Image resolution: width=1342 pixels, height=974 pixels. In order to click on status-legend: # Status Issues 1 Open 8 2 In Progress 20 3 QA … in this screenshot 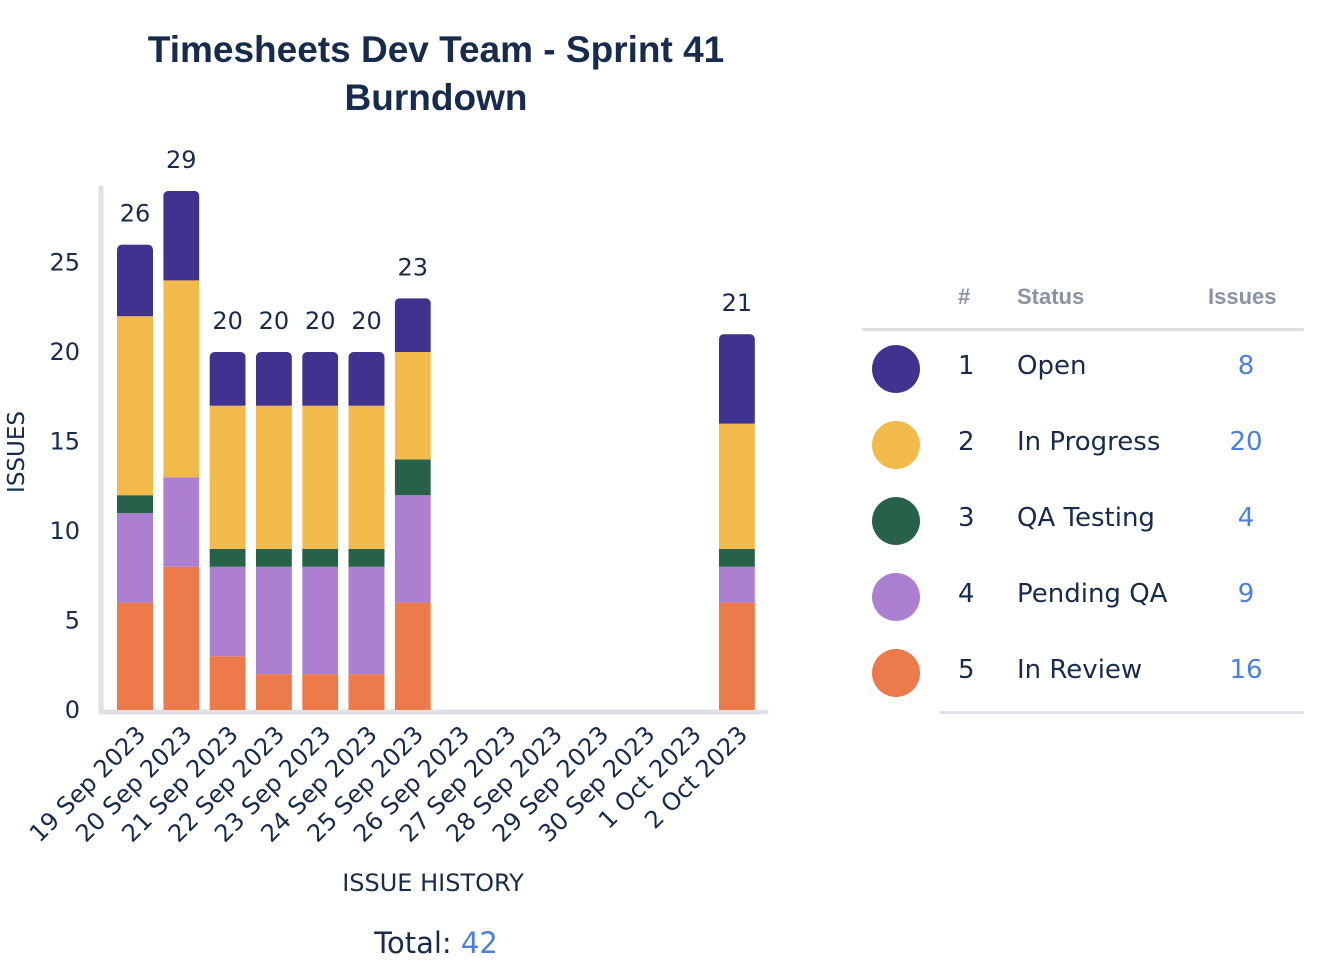, I will do `click(1083, 496)`.